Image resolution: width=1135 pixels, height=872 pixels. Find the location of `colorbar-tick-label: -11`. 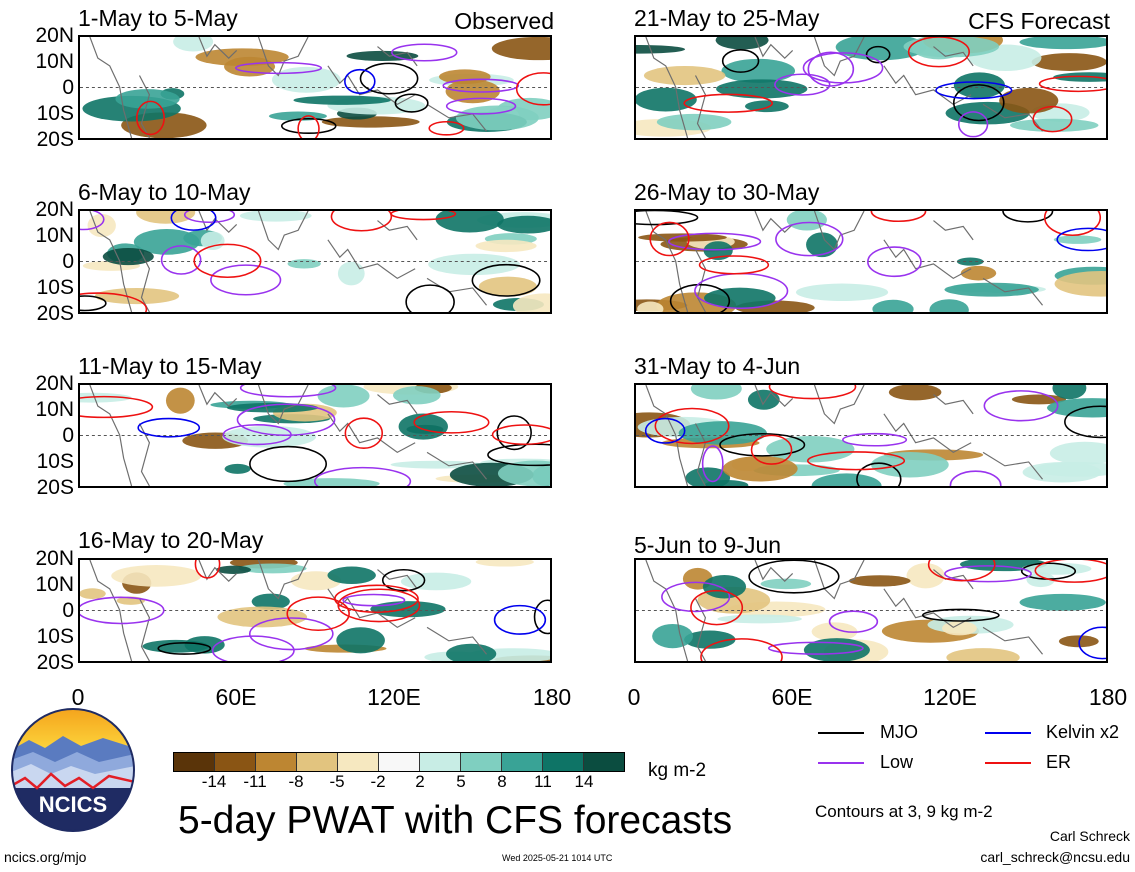

colorbar-tick-label: -11 is located at coordinates (255, 781).